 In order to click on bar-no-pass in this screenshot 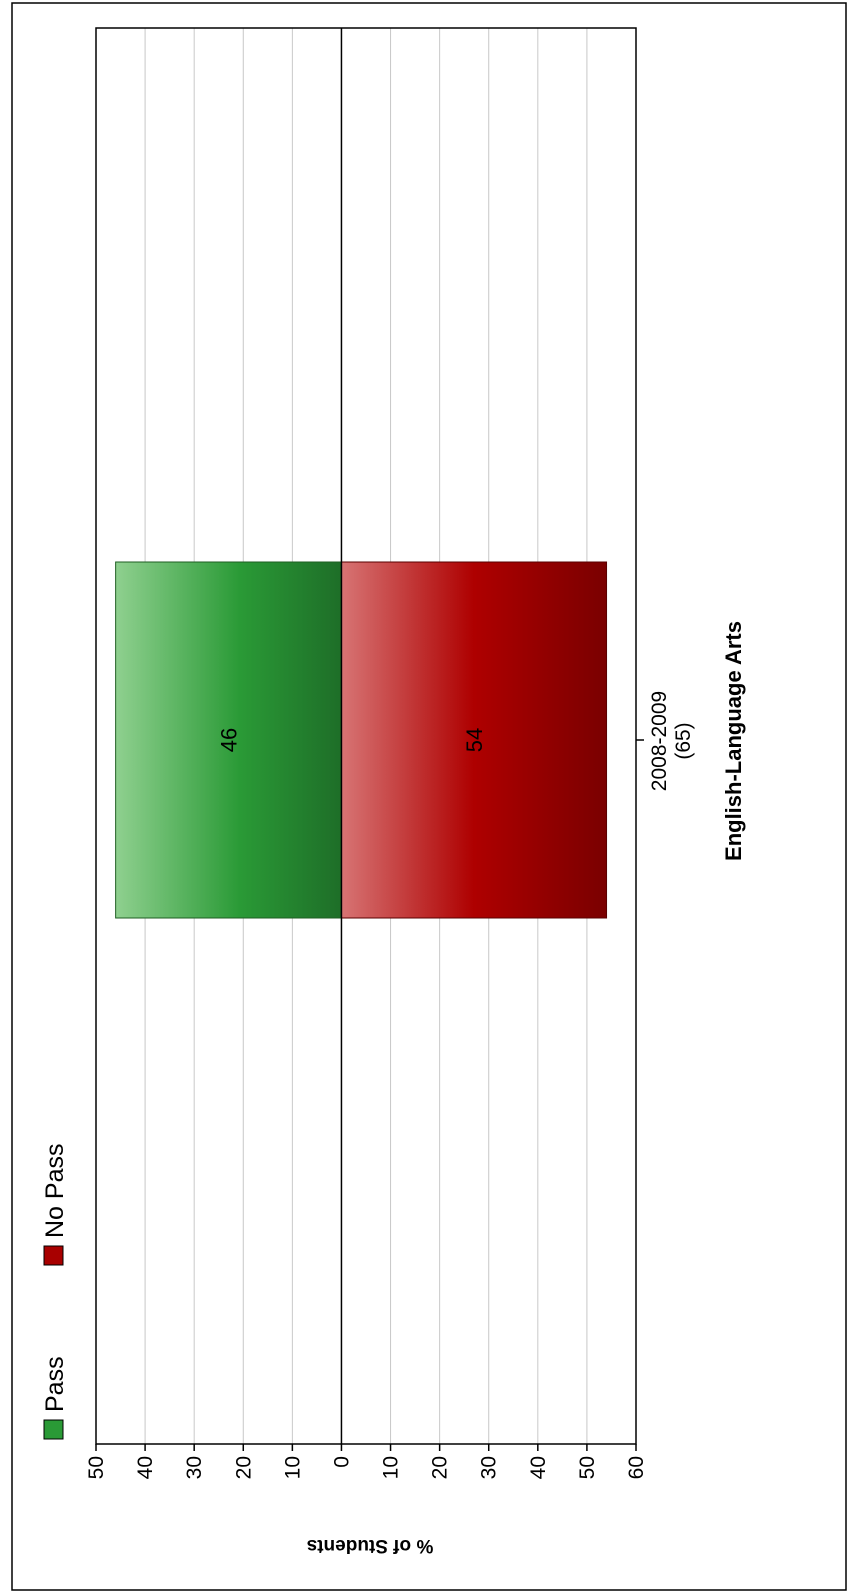, I will do `click(474, 740)`.